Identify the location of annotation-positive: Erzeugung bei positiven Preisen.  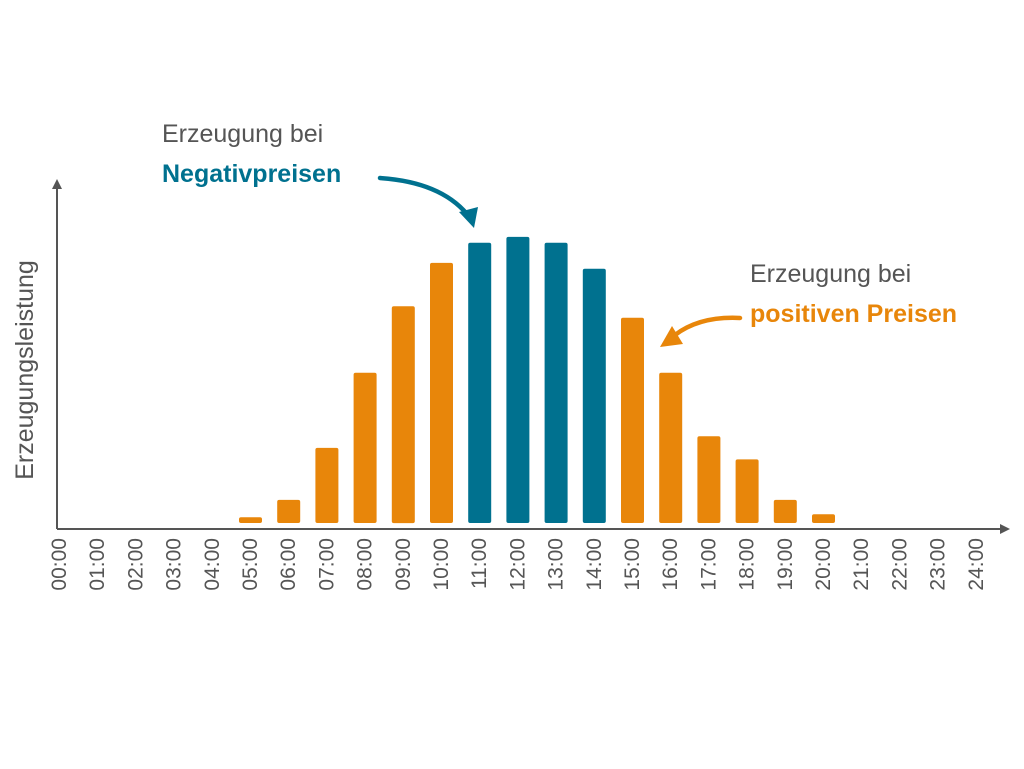
(808, 303).